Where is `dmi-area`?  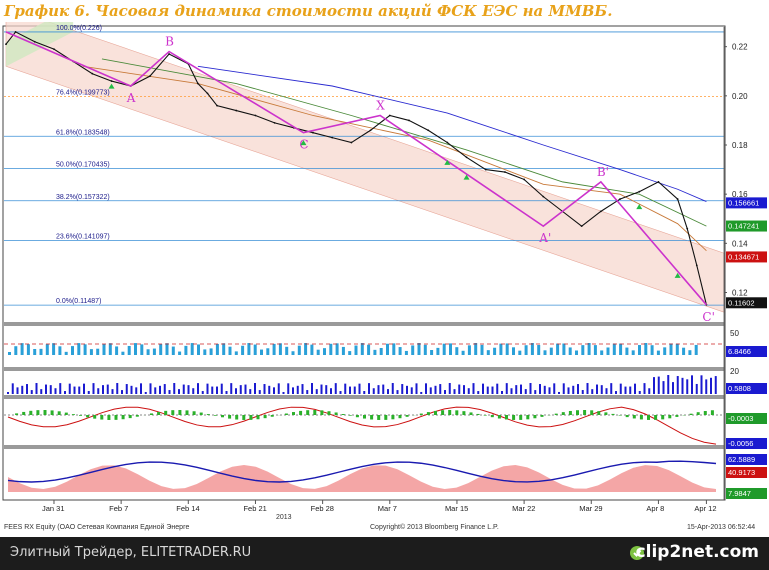
dmi-area is located at coordinates (362, 478).